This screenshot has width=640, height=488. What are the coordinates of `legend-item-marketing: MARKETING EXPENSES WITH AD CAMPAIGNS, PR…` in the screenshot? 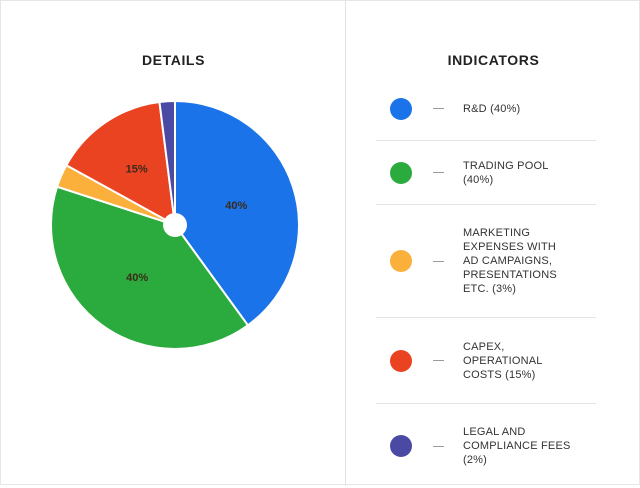 It's located at (486, 261).